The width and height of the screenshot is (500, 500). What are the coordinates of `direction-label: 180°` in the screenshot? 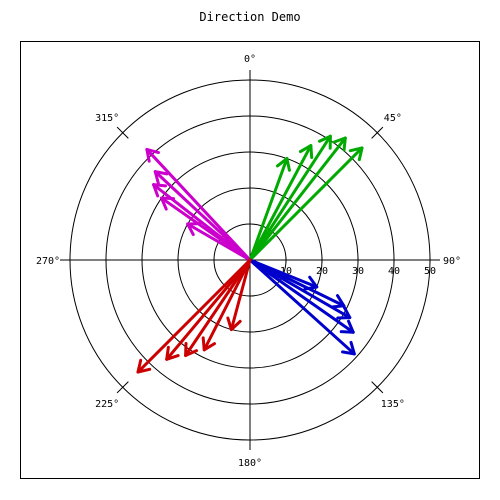 It's located at (250, 463).